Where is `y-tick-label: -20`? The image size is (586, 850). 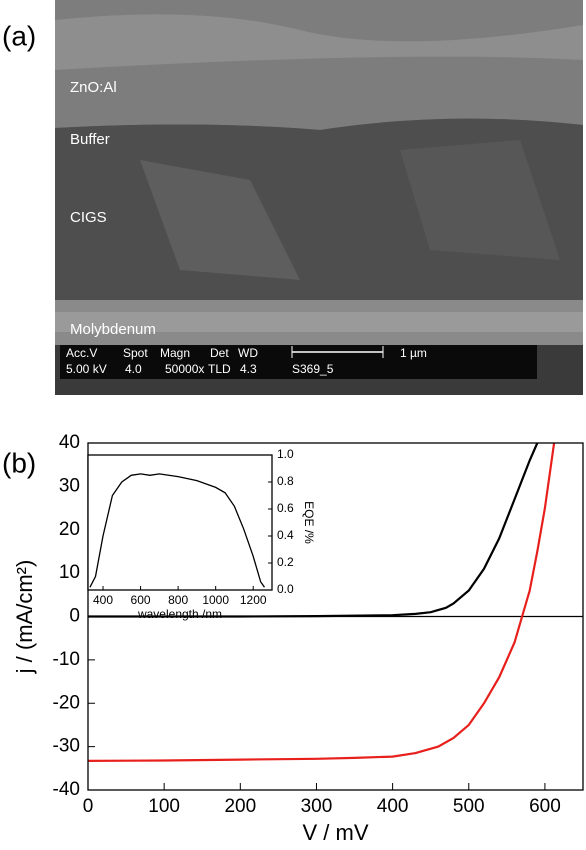
y-tick-label: -20 is located at coordinates (66, 702).